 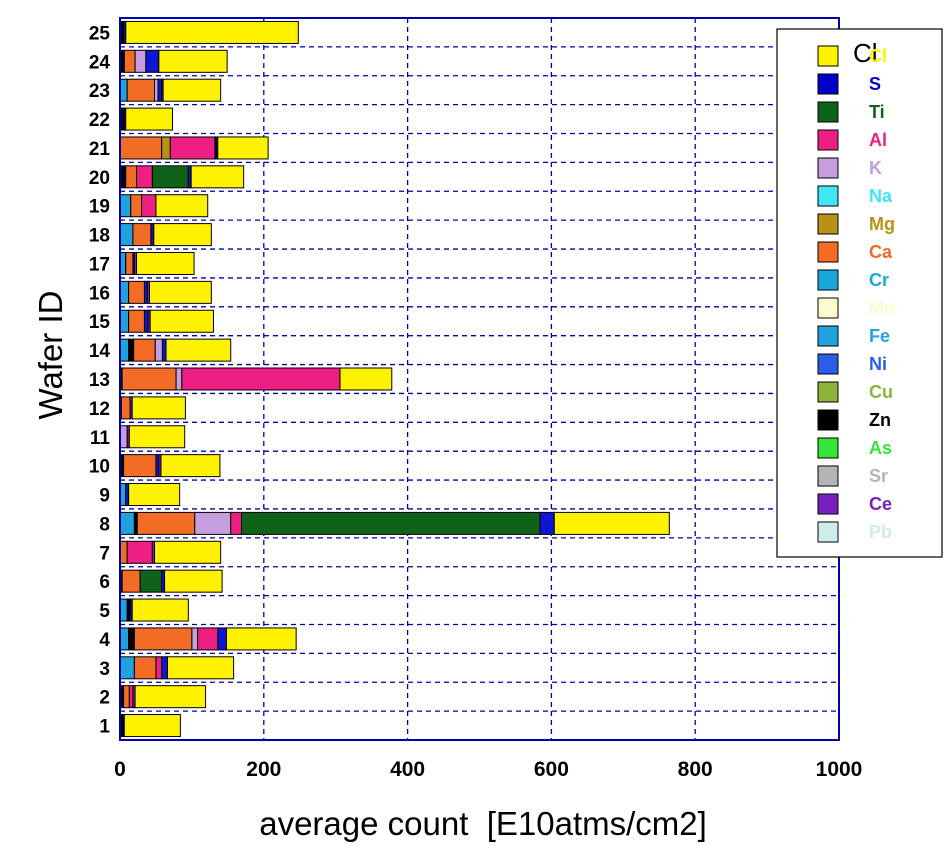 What do you see at coordinates (880, 504) in the screenshot?
I see `legend-label: Ce` at bounding box center [880, 504].